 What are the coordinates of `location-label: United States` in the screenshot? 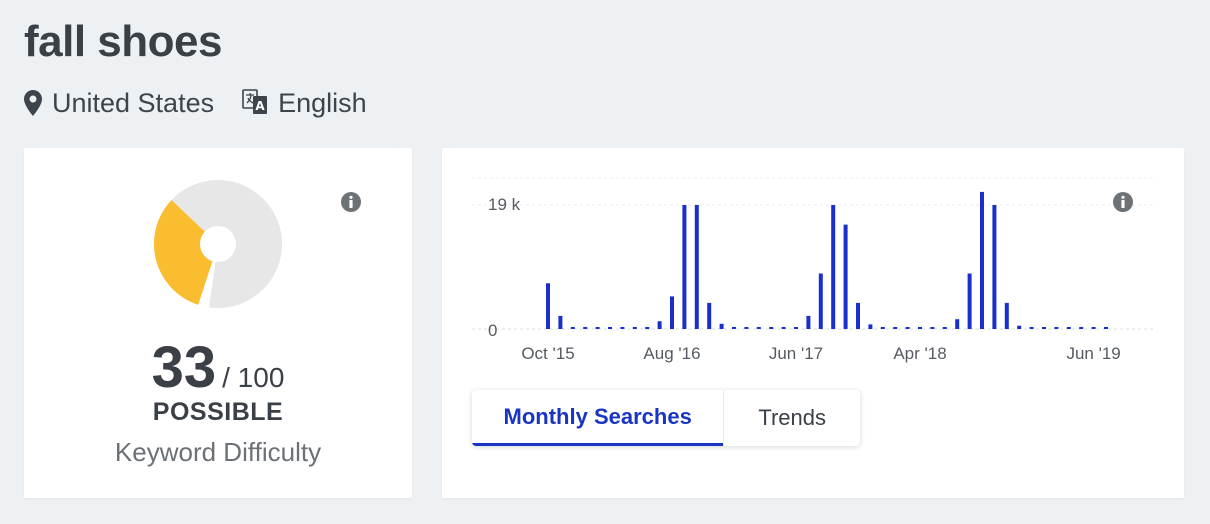 It's located at (133, 102).